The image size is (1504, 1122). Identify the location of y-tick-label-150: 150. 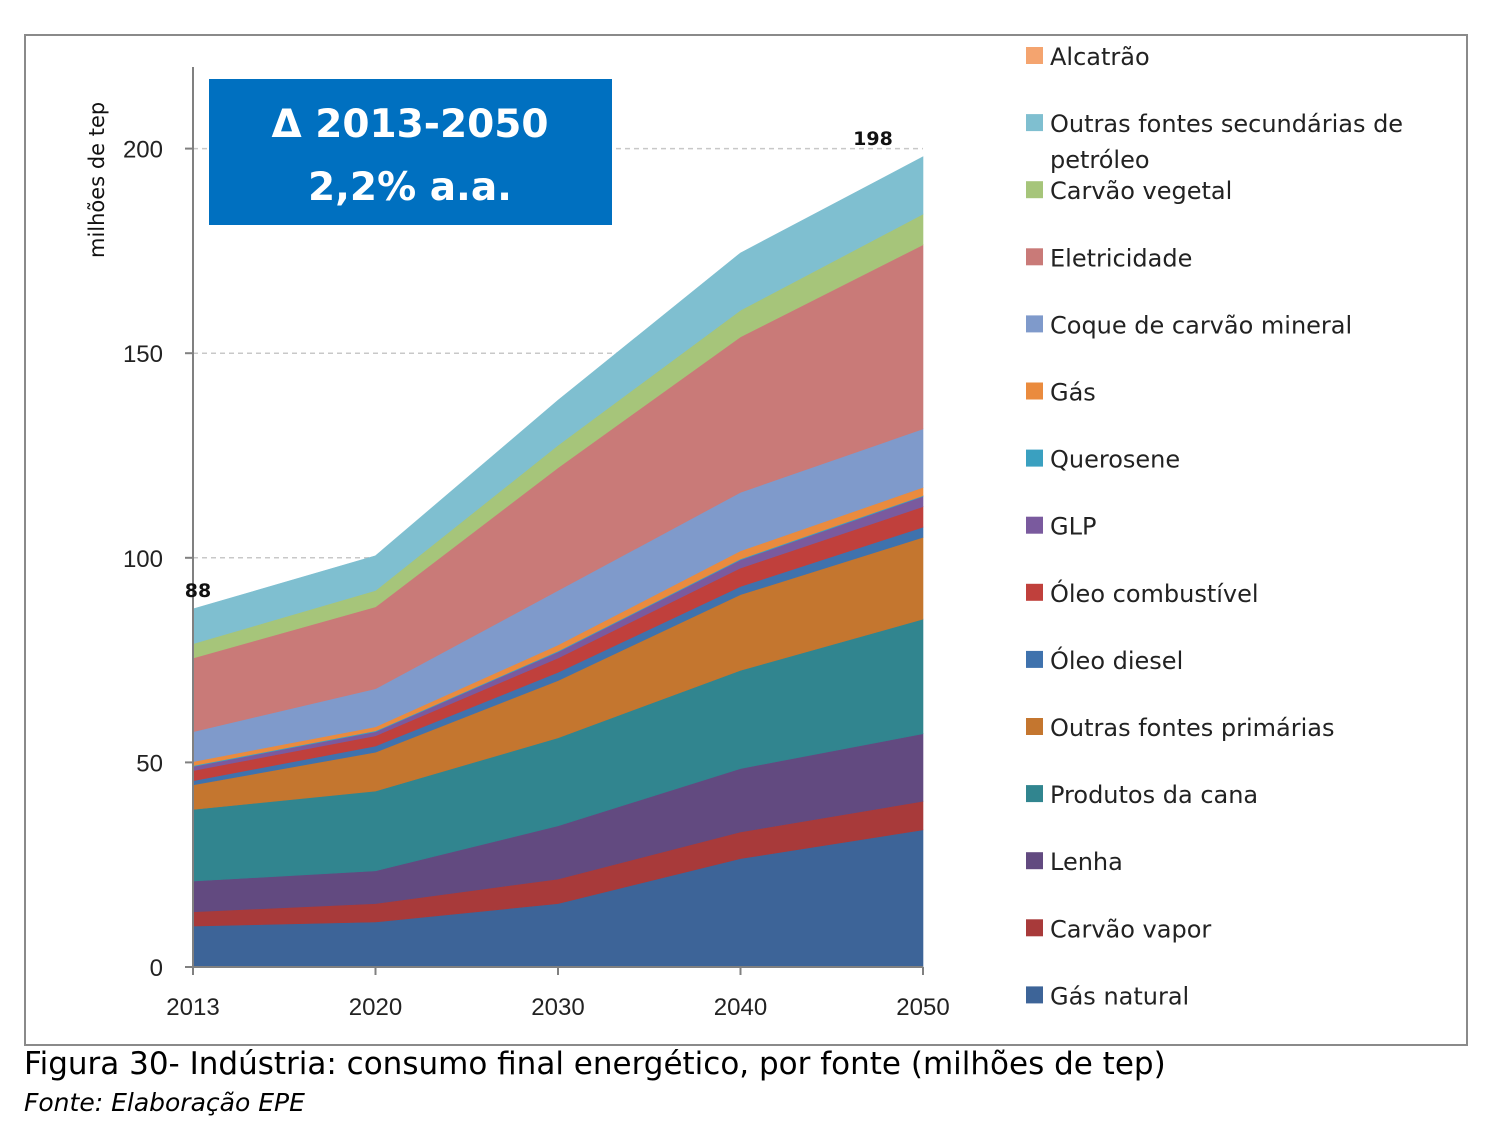
(143, 354).